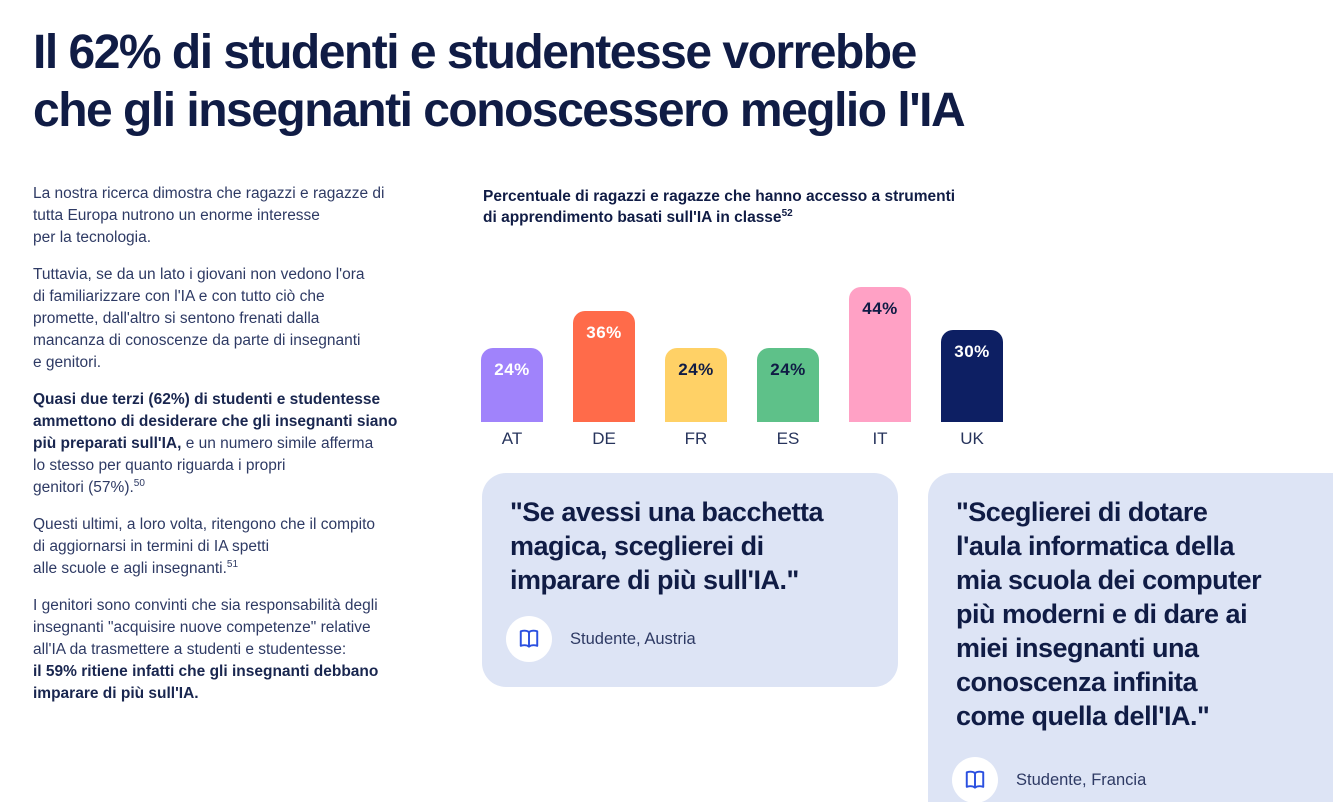 This screenshot has width=1333, height=802. What do you see at coordinates (696, 385) in the screenshot?
I see `bar-fr: 24%` at bounding box center [696, 385].